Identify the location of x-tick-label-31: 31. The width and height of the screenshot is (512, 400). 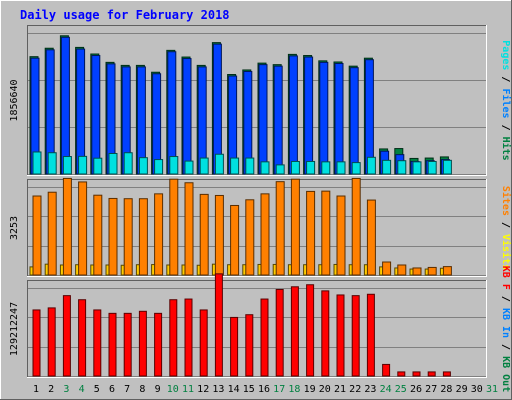
(492, 389).